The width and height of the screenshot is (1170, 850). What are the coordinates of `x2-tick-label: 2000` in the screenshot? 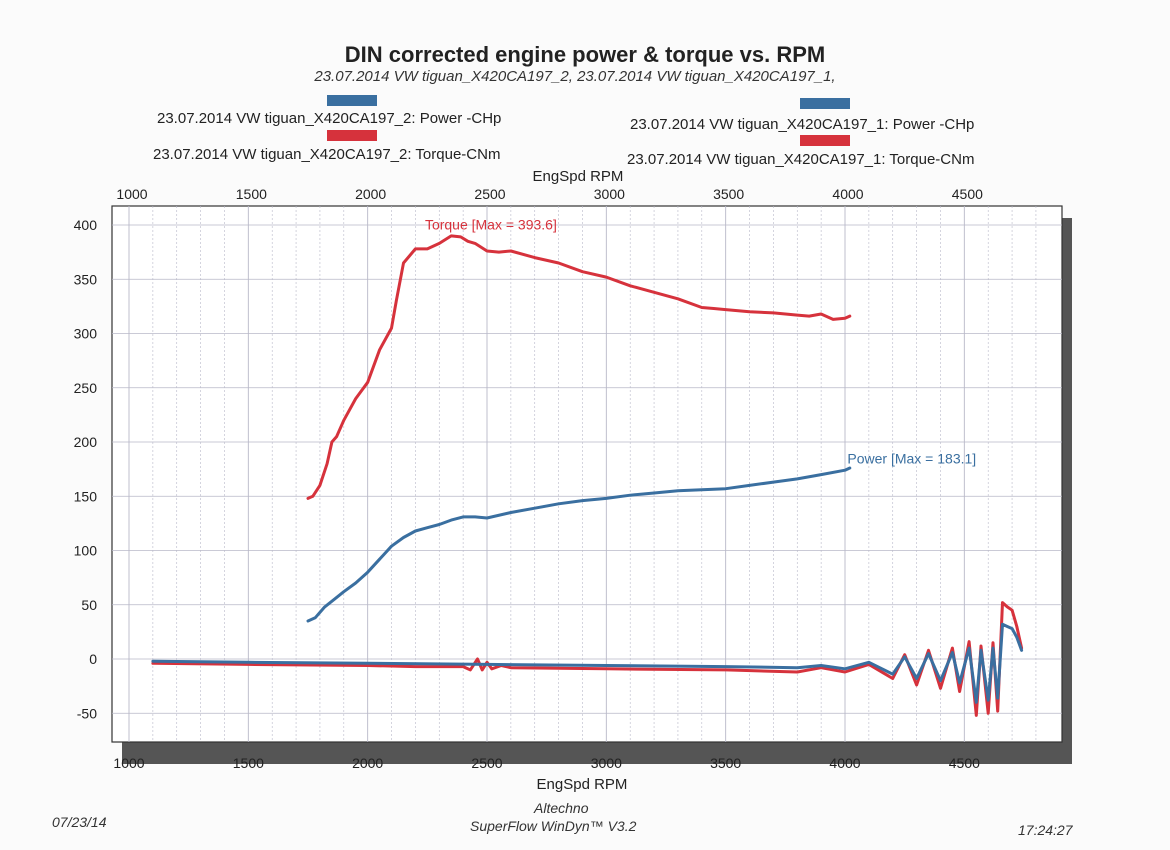 It's located at (370, 194).